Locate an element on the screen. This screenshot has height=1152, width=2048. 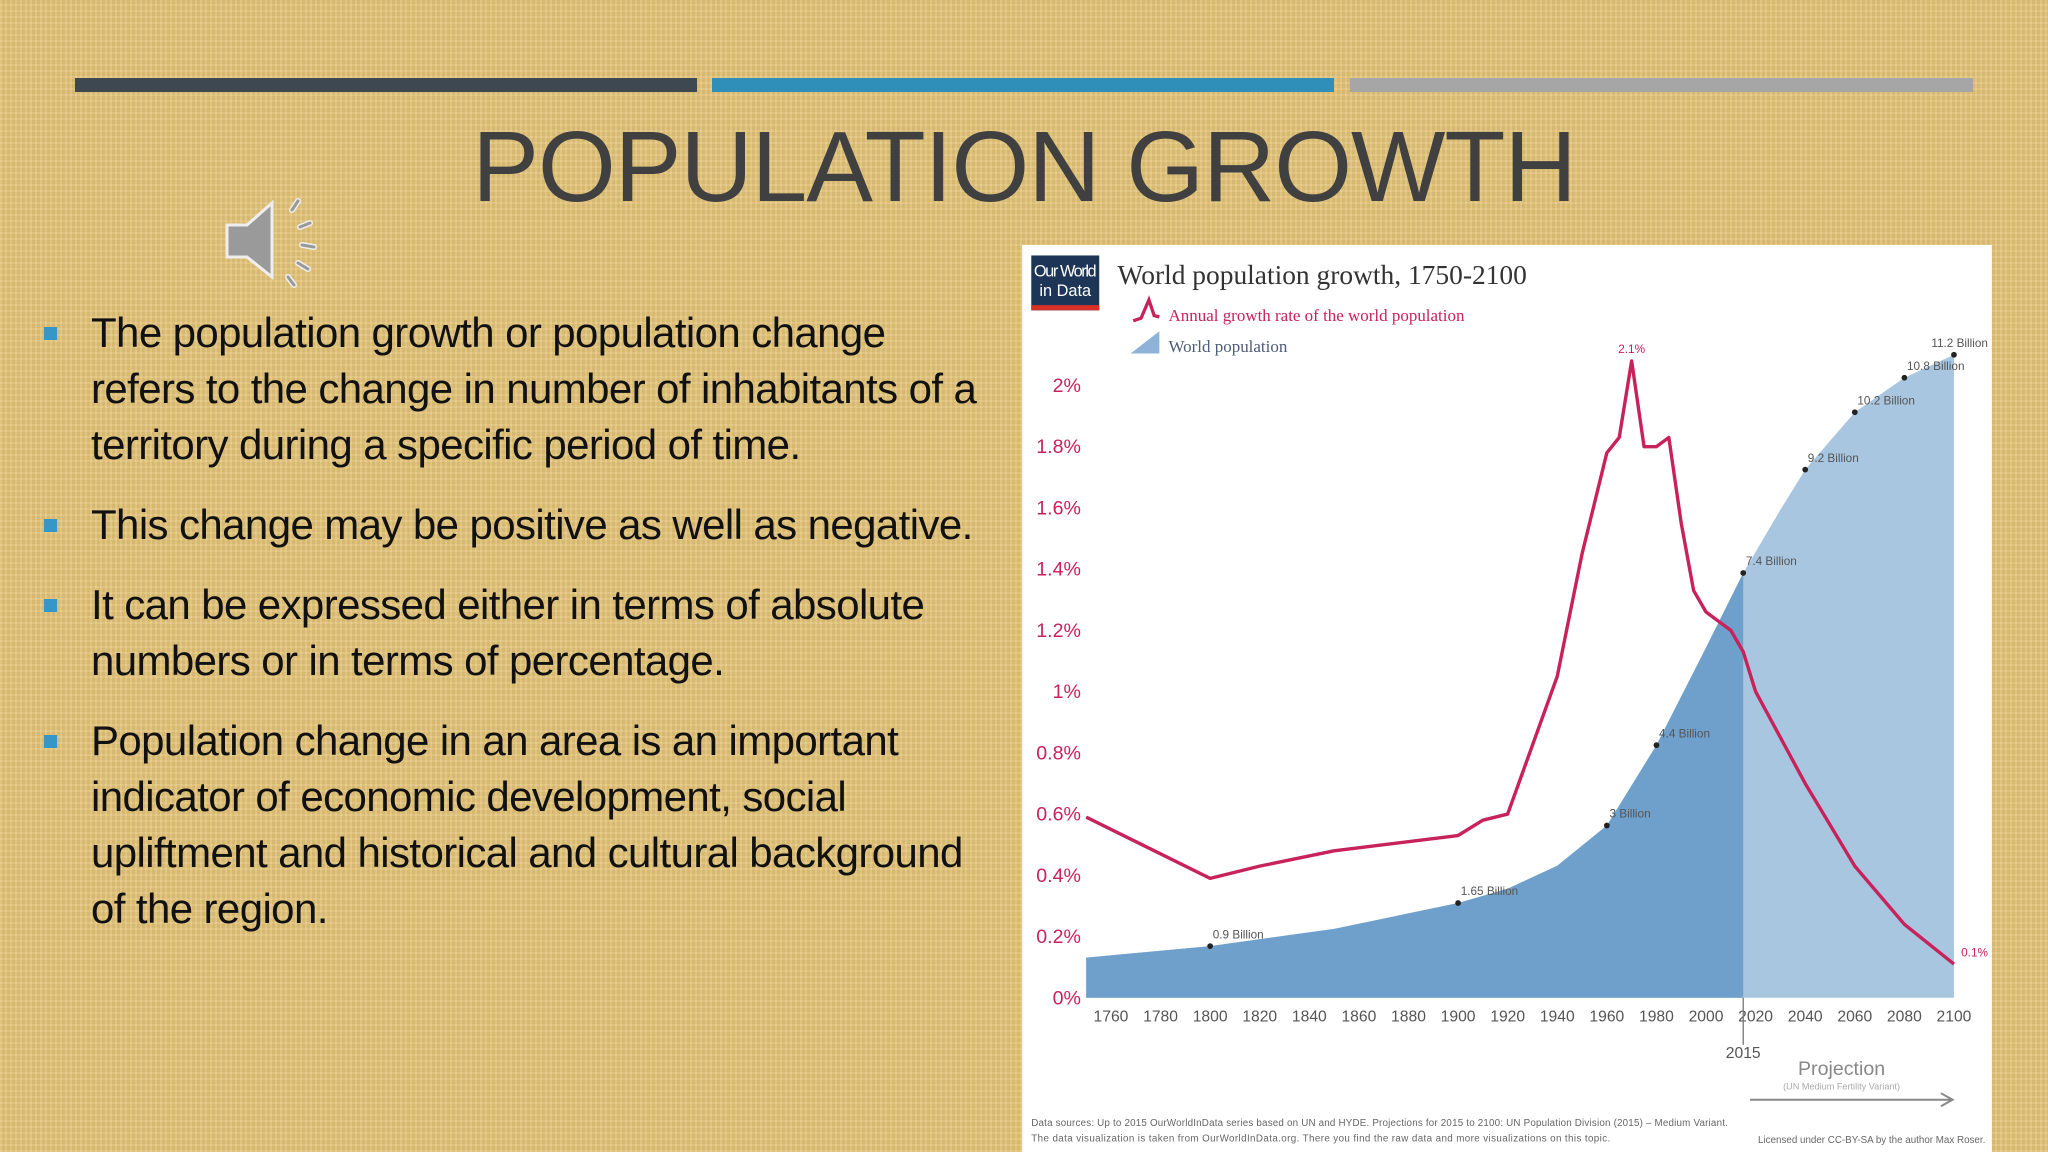
x-tick-label: 1800 is located at coordinates (1210, 1016).